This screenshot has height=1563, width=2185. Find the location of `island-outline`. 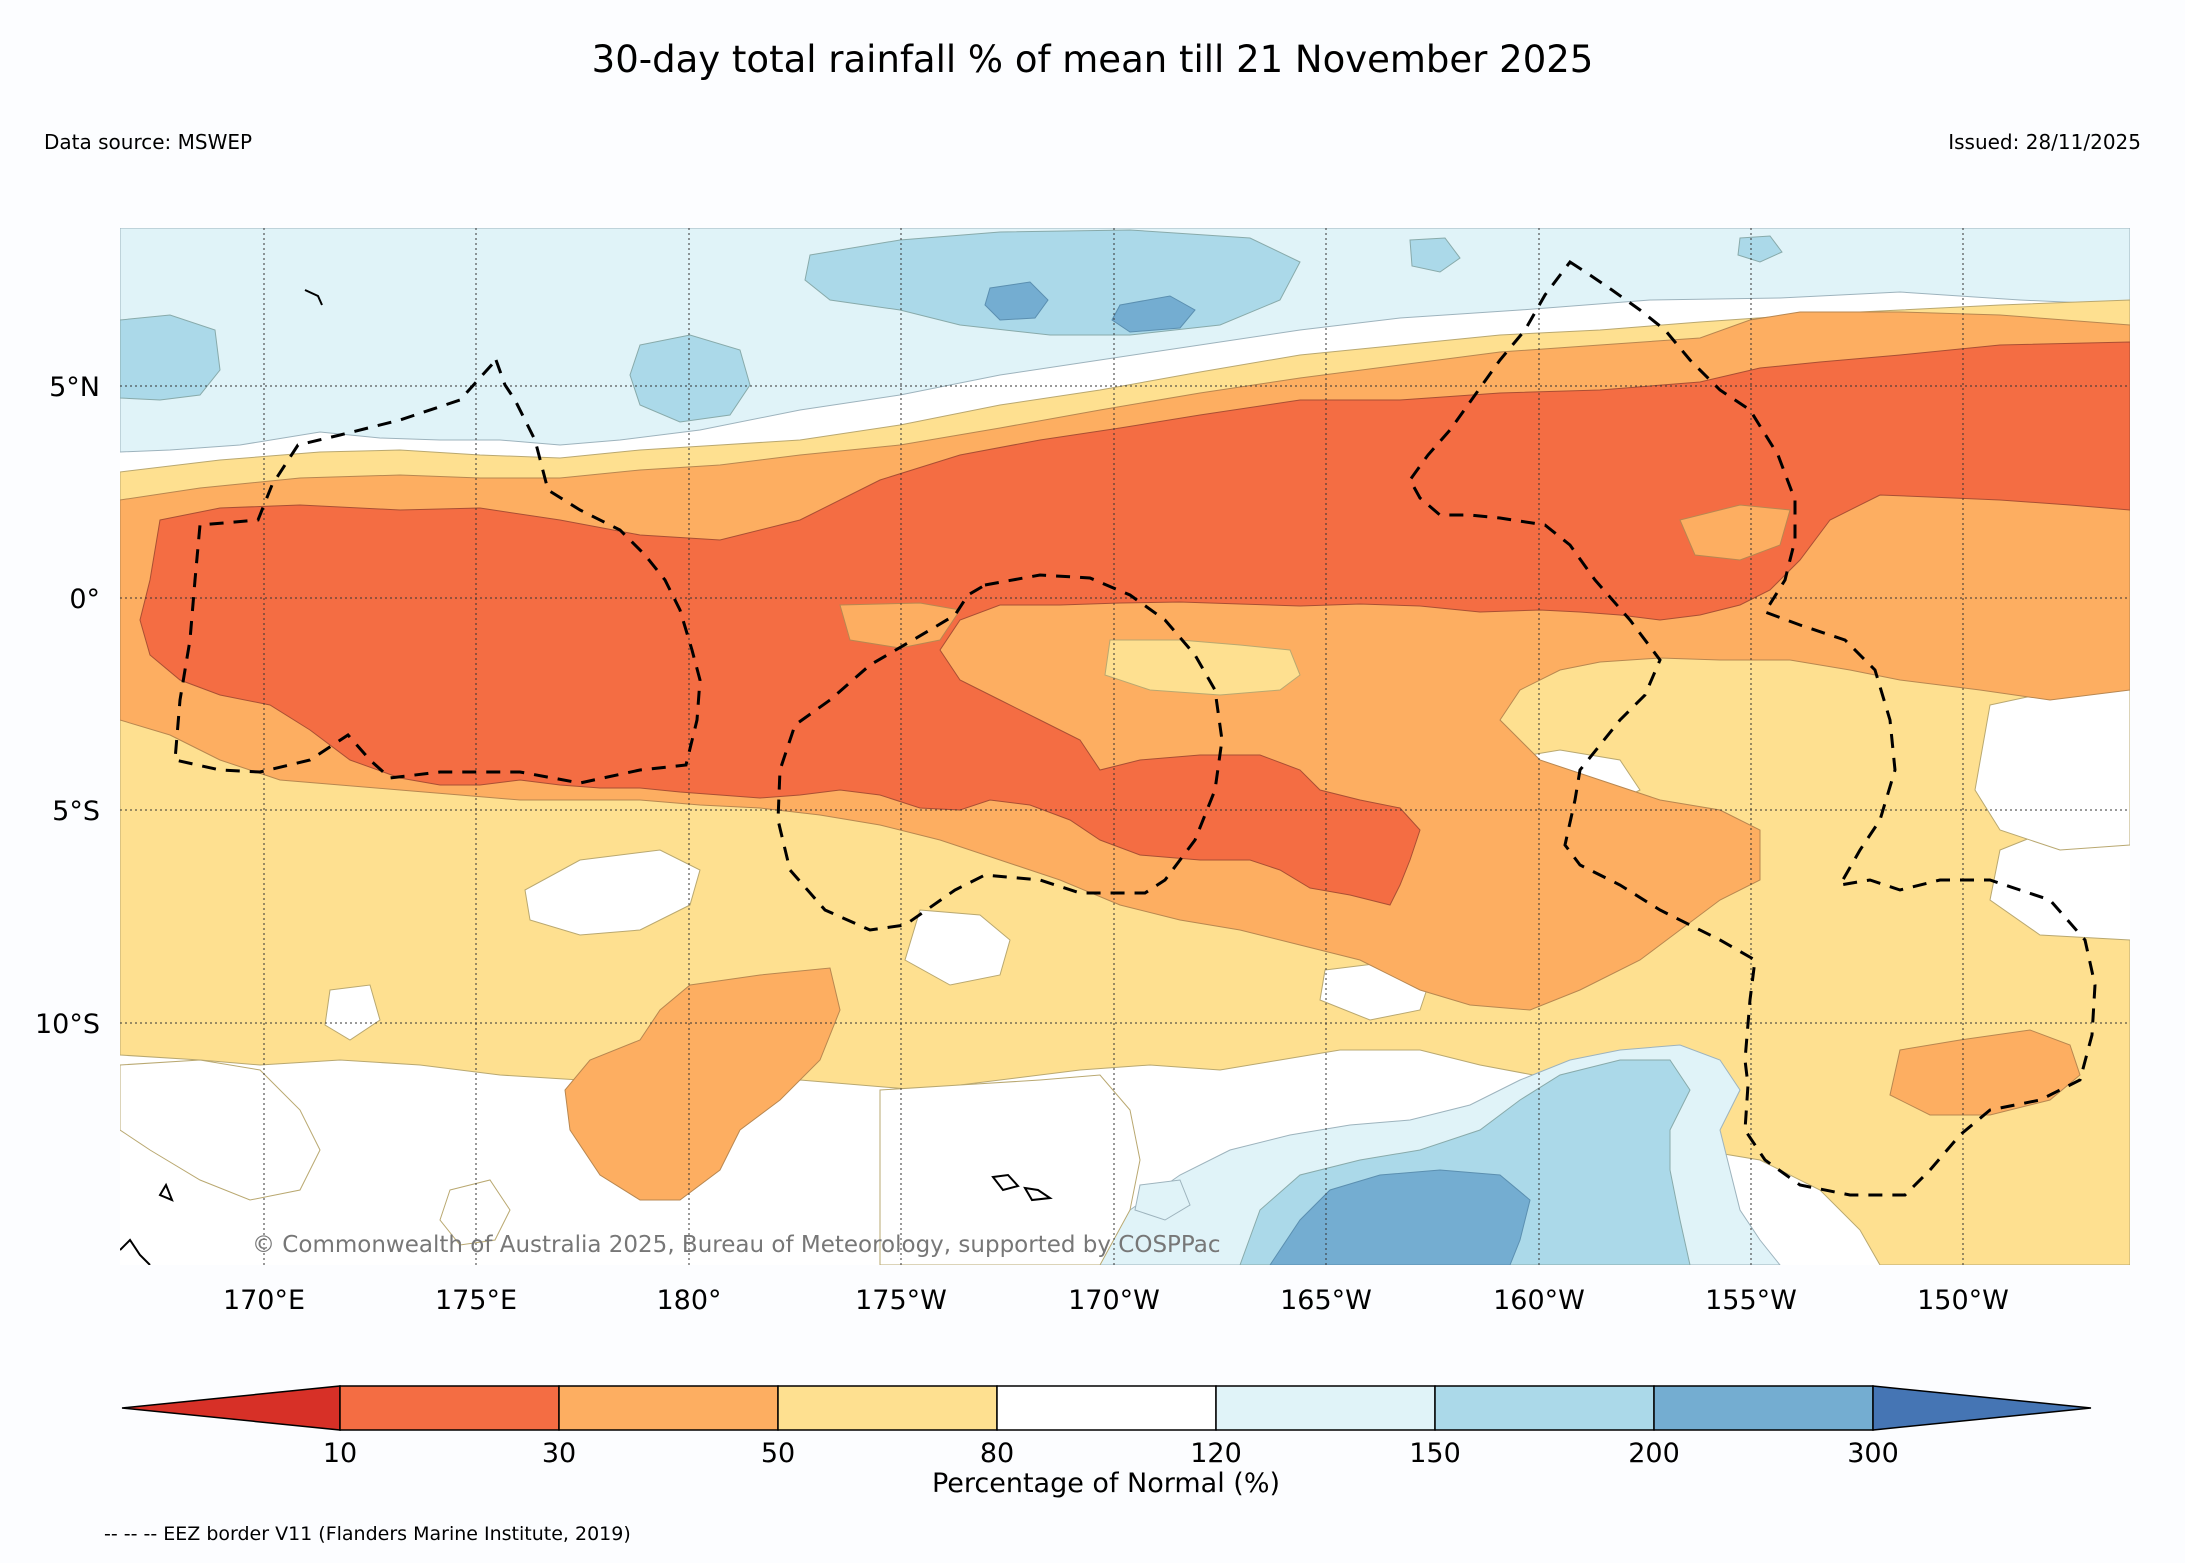

island-outline is located at coordinates (1005, 1182).